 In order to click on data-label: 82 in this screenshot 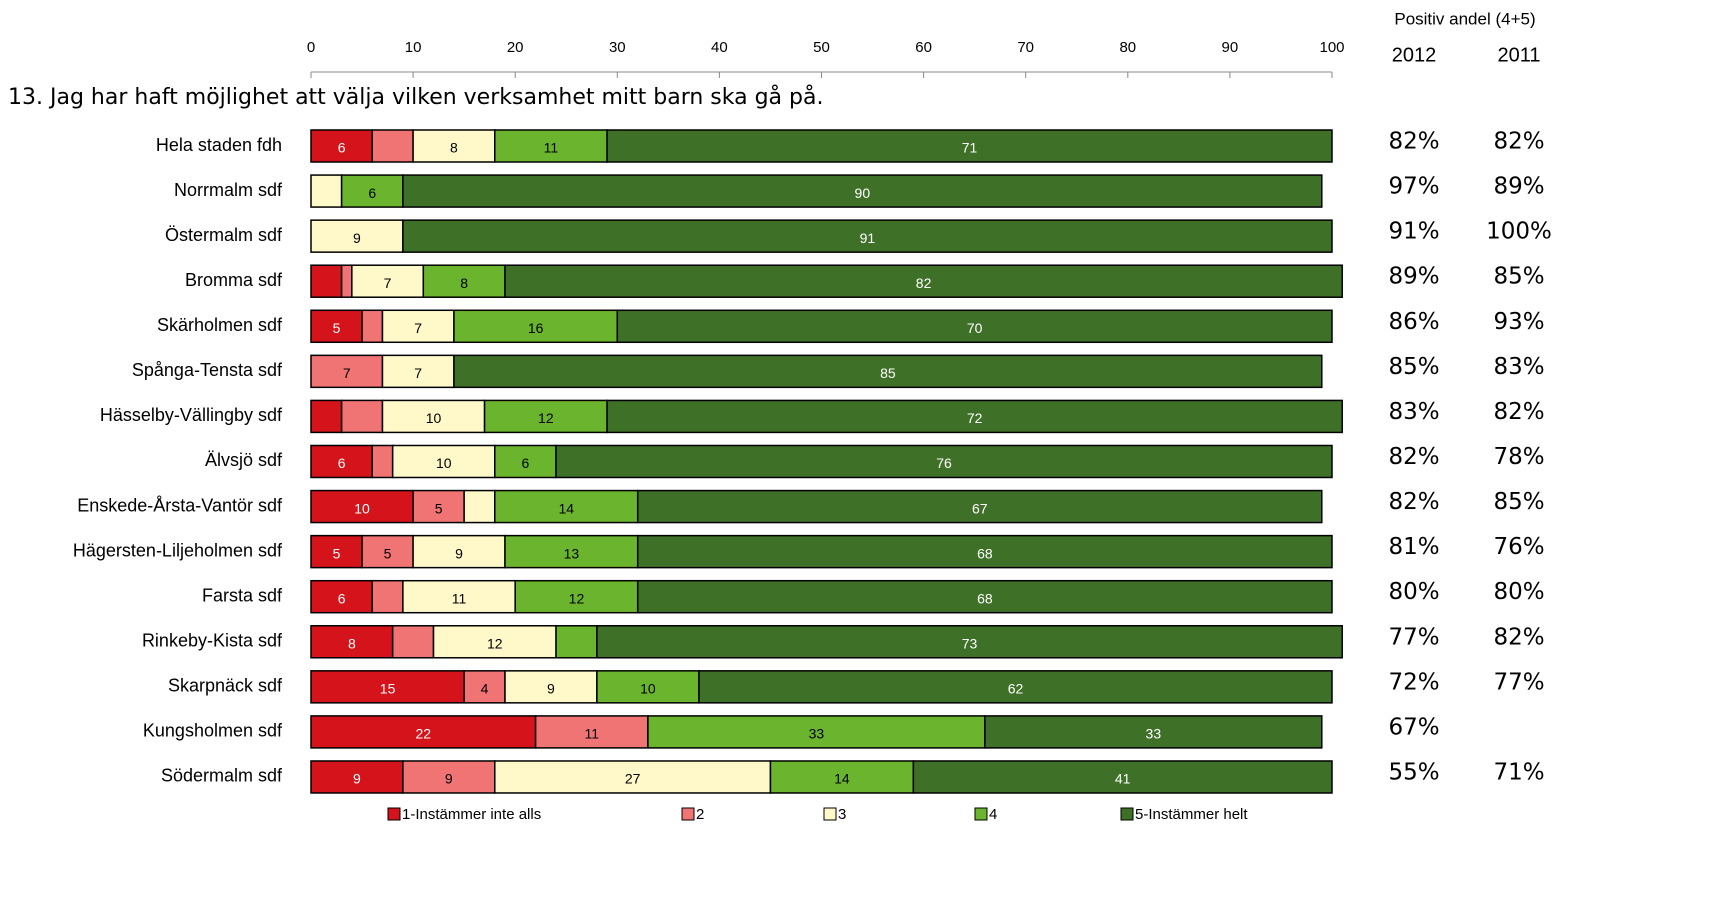, I will do `click(924, 283)`.